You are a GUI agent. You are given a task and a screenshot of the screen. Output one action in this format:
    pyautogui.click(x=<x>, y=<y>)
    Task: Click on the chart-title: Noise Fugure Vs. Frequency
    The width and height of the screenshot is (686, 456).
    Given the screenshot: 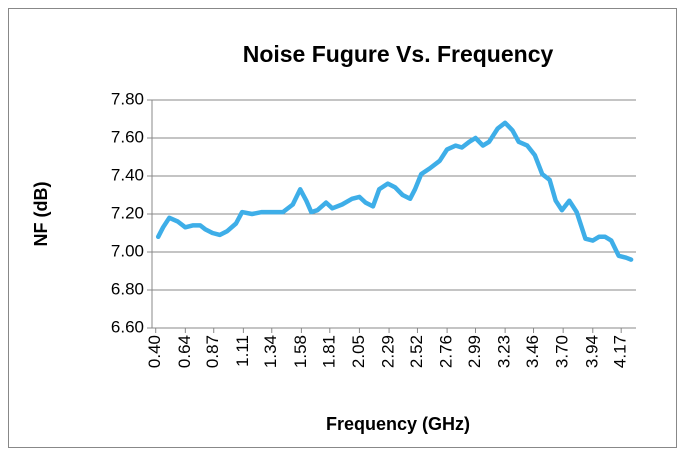 What is the action you would take?
    pyautogui.click(x=398, y=54)
    